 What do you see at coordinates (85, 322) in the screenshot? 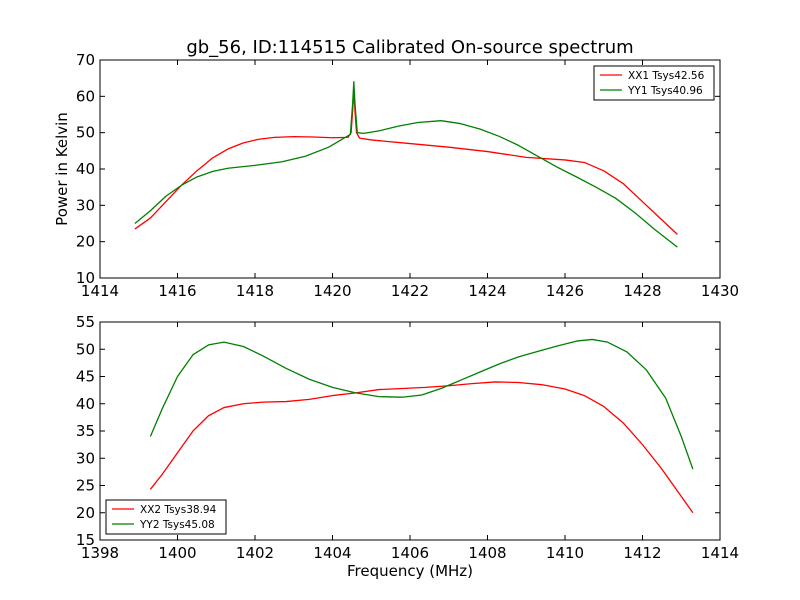
I see `bottom-y-tick-label: 55` at bounding box center [85, 322].